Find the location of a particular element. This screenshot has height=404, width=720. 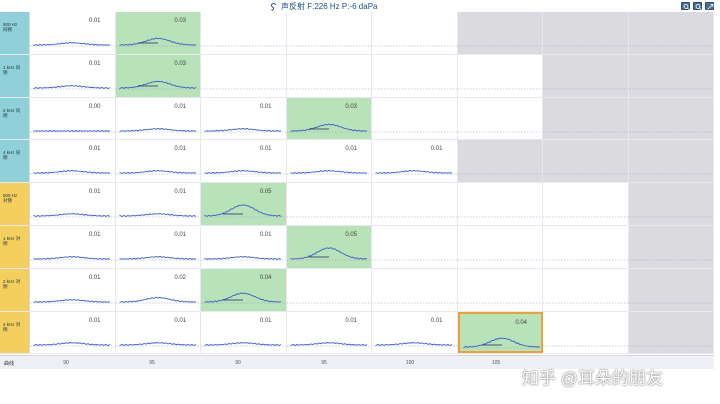

reflex-value: 0.00 is located at coordinates (94, 106).